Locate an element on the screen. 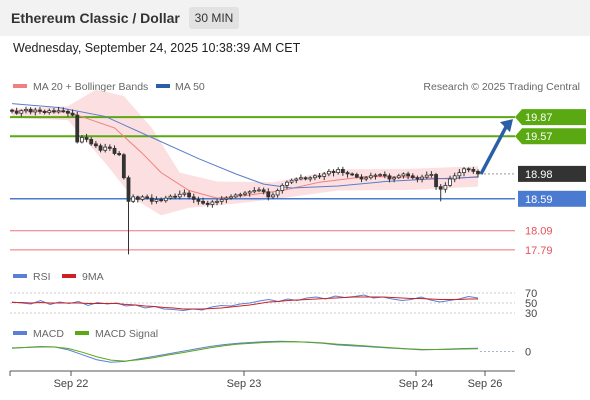  x-tick-label: Sep 24 is located at coordinates (416, 384).